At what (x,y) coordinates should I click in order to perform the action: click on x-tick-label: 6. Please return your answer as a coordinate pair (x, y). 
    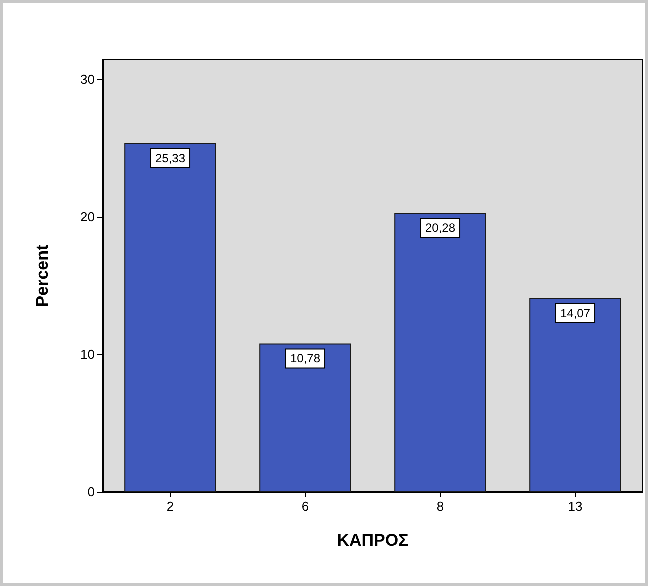
    Looking at the image, I should click on (306, 506).